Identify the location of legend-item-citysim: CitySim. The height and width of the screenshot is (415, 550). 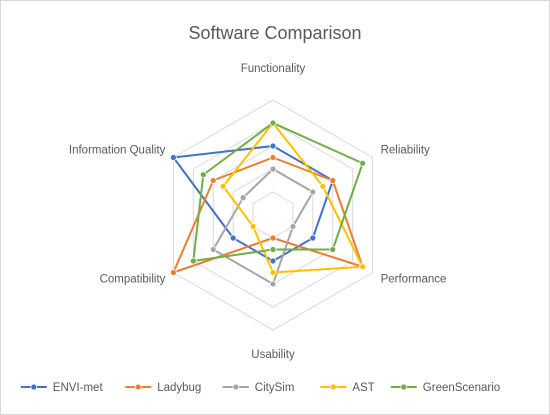
(258, 388).